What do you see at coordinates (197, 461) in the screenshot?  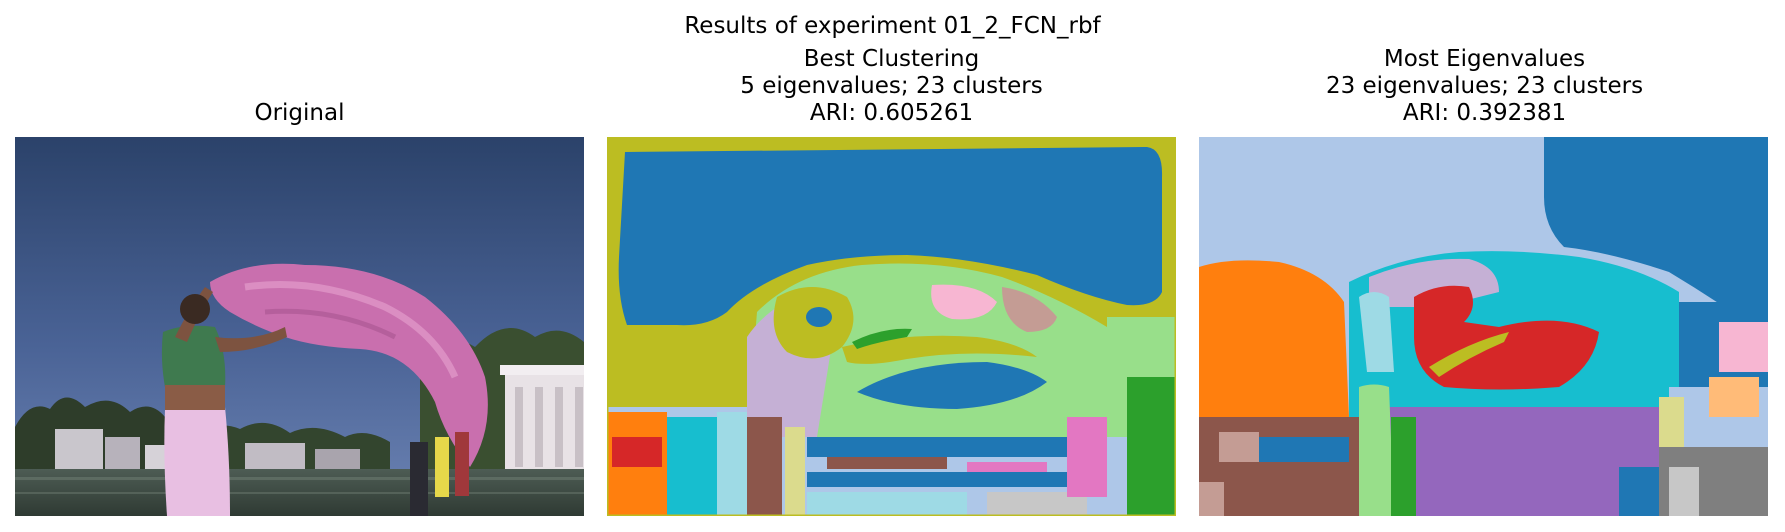 I see `woman-skirt` at bounding box center [197, 461].